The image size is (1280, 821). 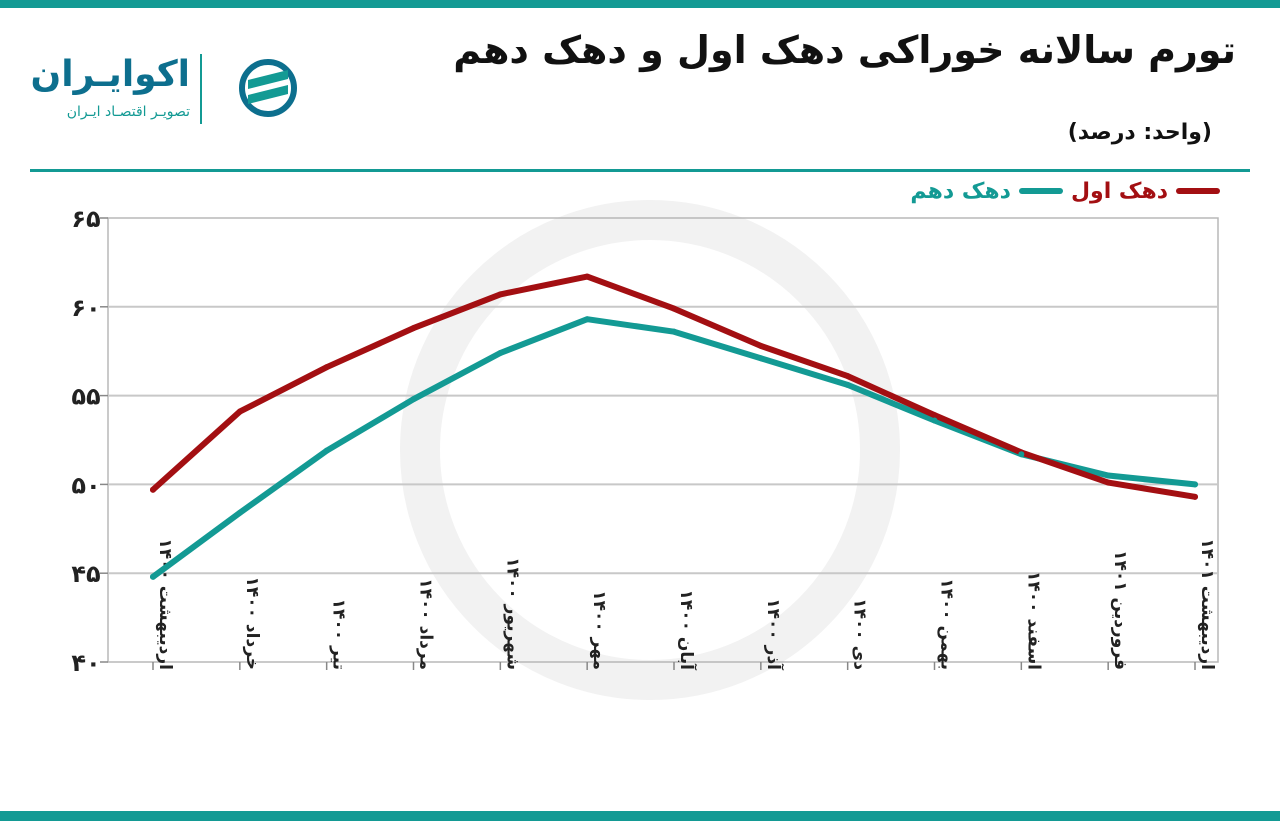 I want to click on logo-tagline: تصویـر اقتصـاد ایـران, so click(x=128, y=112).